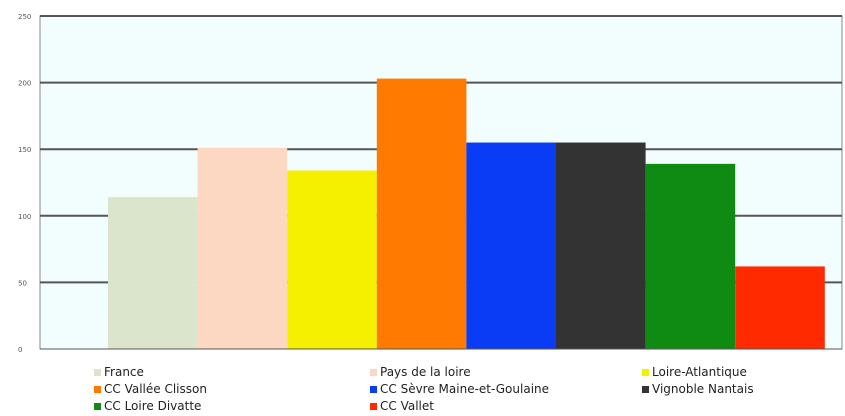 This screenshot has width=845, height=416. I want to click on legend-label: CC Vallet, so click(407, 406).